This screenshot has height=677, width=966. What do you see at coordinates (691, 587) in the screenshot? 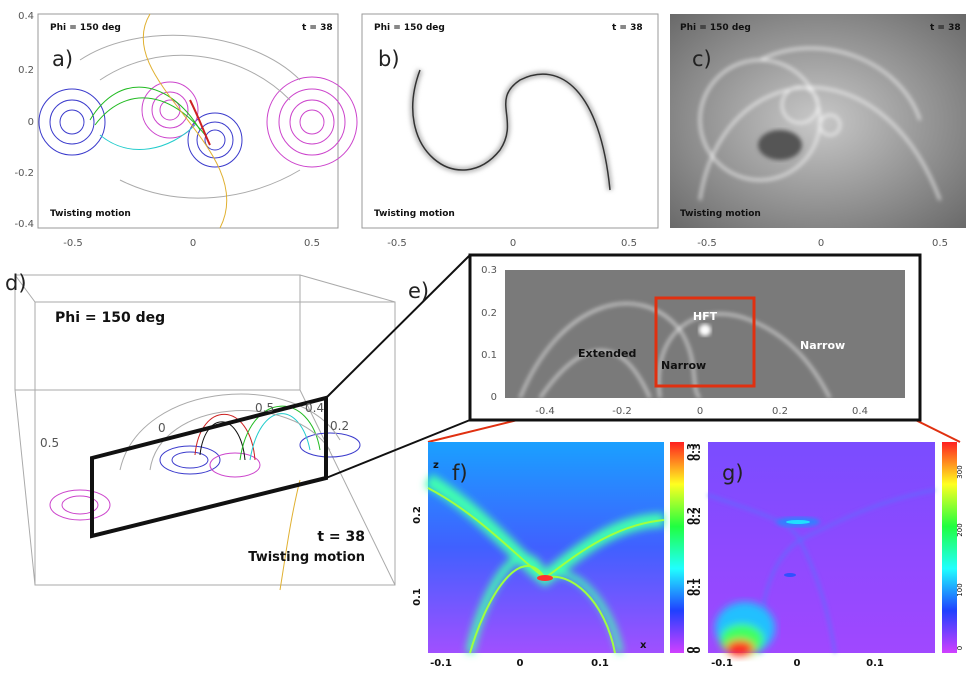
I see `colorbar-tick-label: 0.1` at bounding box center [691, 587].